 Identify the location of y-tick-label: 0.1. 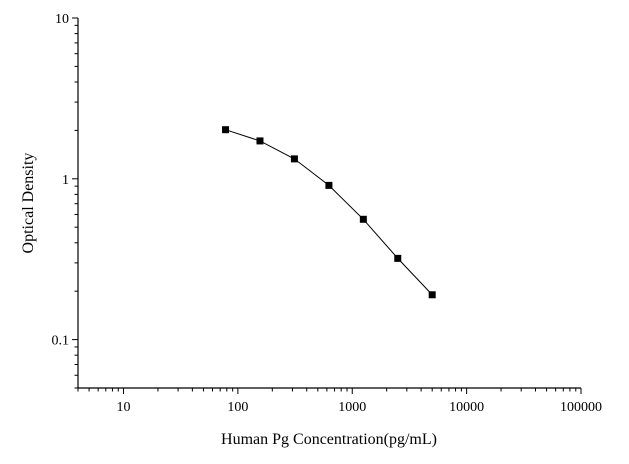
(61, 341).